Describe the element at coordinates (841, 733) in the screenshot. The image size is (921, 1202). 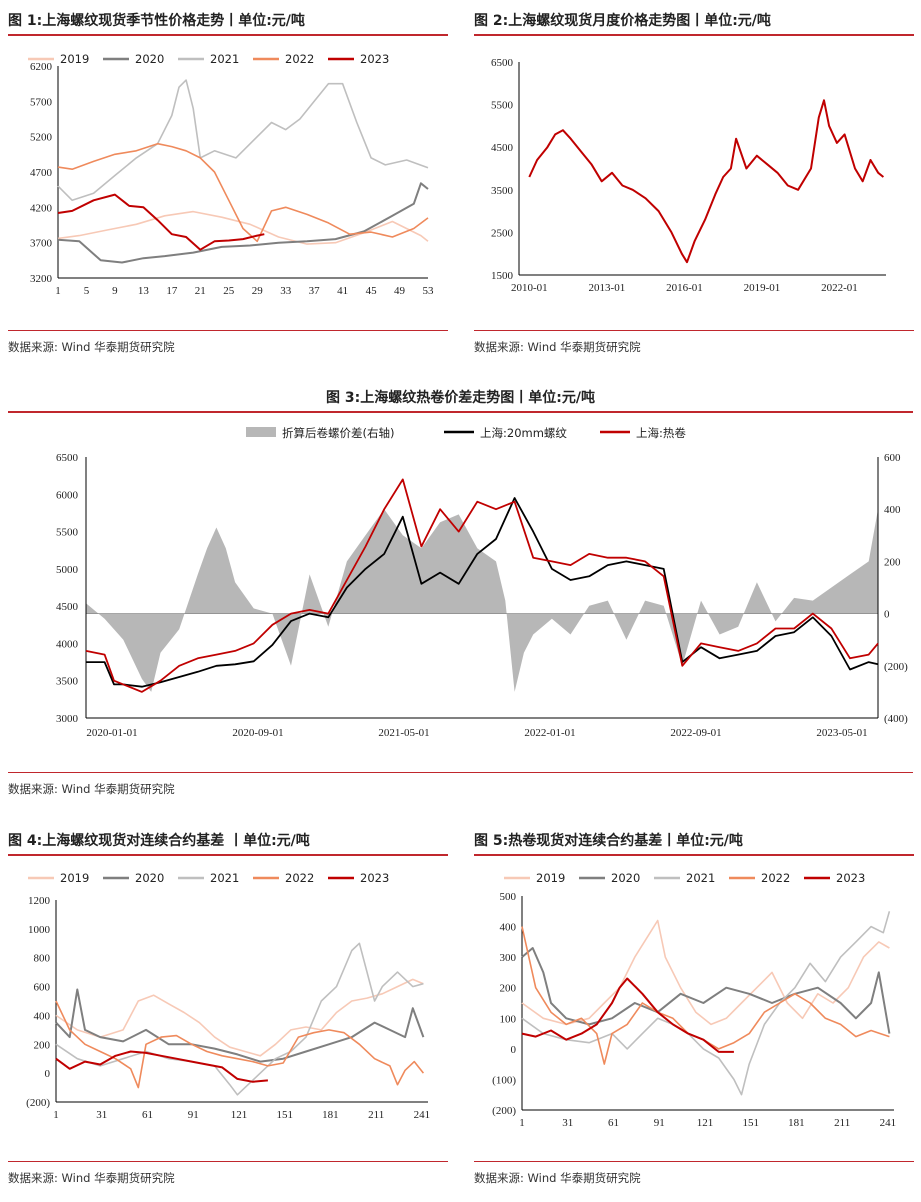
I see `x-tick-label: 2023-05-01` at that location.